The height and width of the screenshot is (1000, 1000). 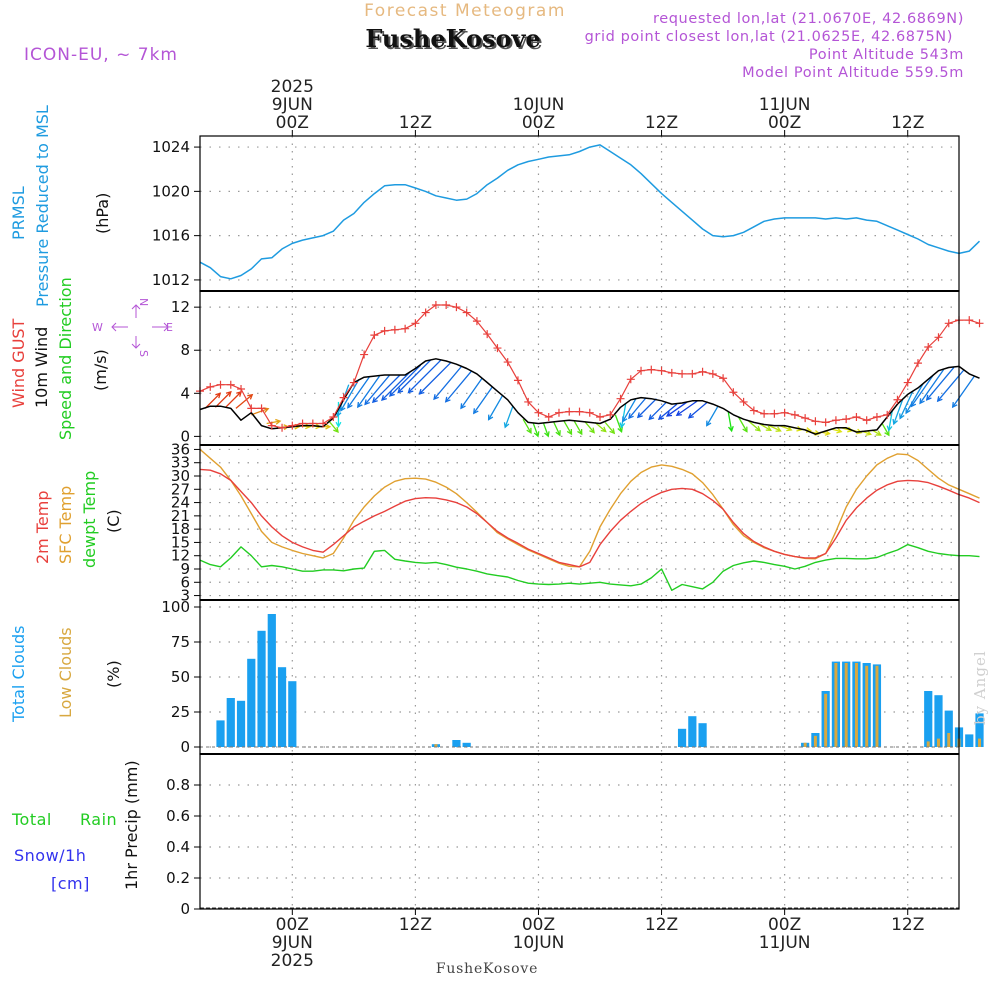 What do you see at coordinates (113, 674) in the screenshot?
I see `percent-unit-label: (%)` at bounding box center [113, 674].